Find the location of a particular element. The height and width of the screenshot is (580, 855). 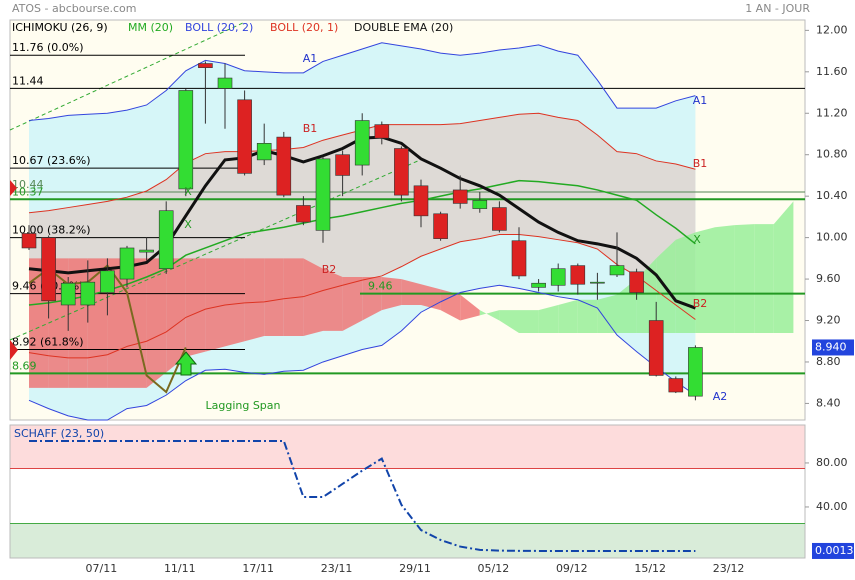

period: 1 AN - JOUR is located at coordinates (777, 8).